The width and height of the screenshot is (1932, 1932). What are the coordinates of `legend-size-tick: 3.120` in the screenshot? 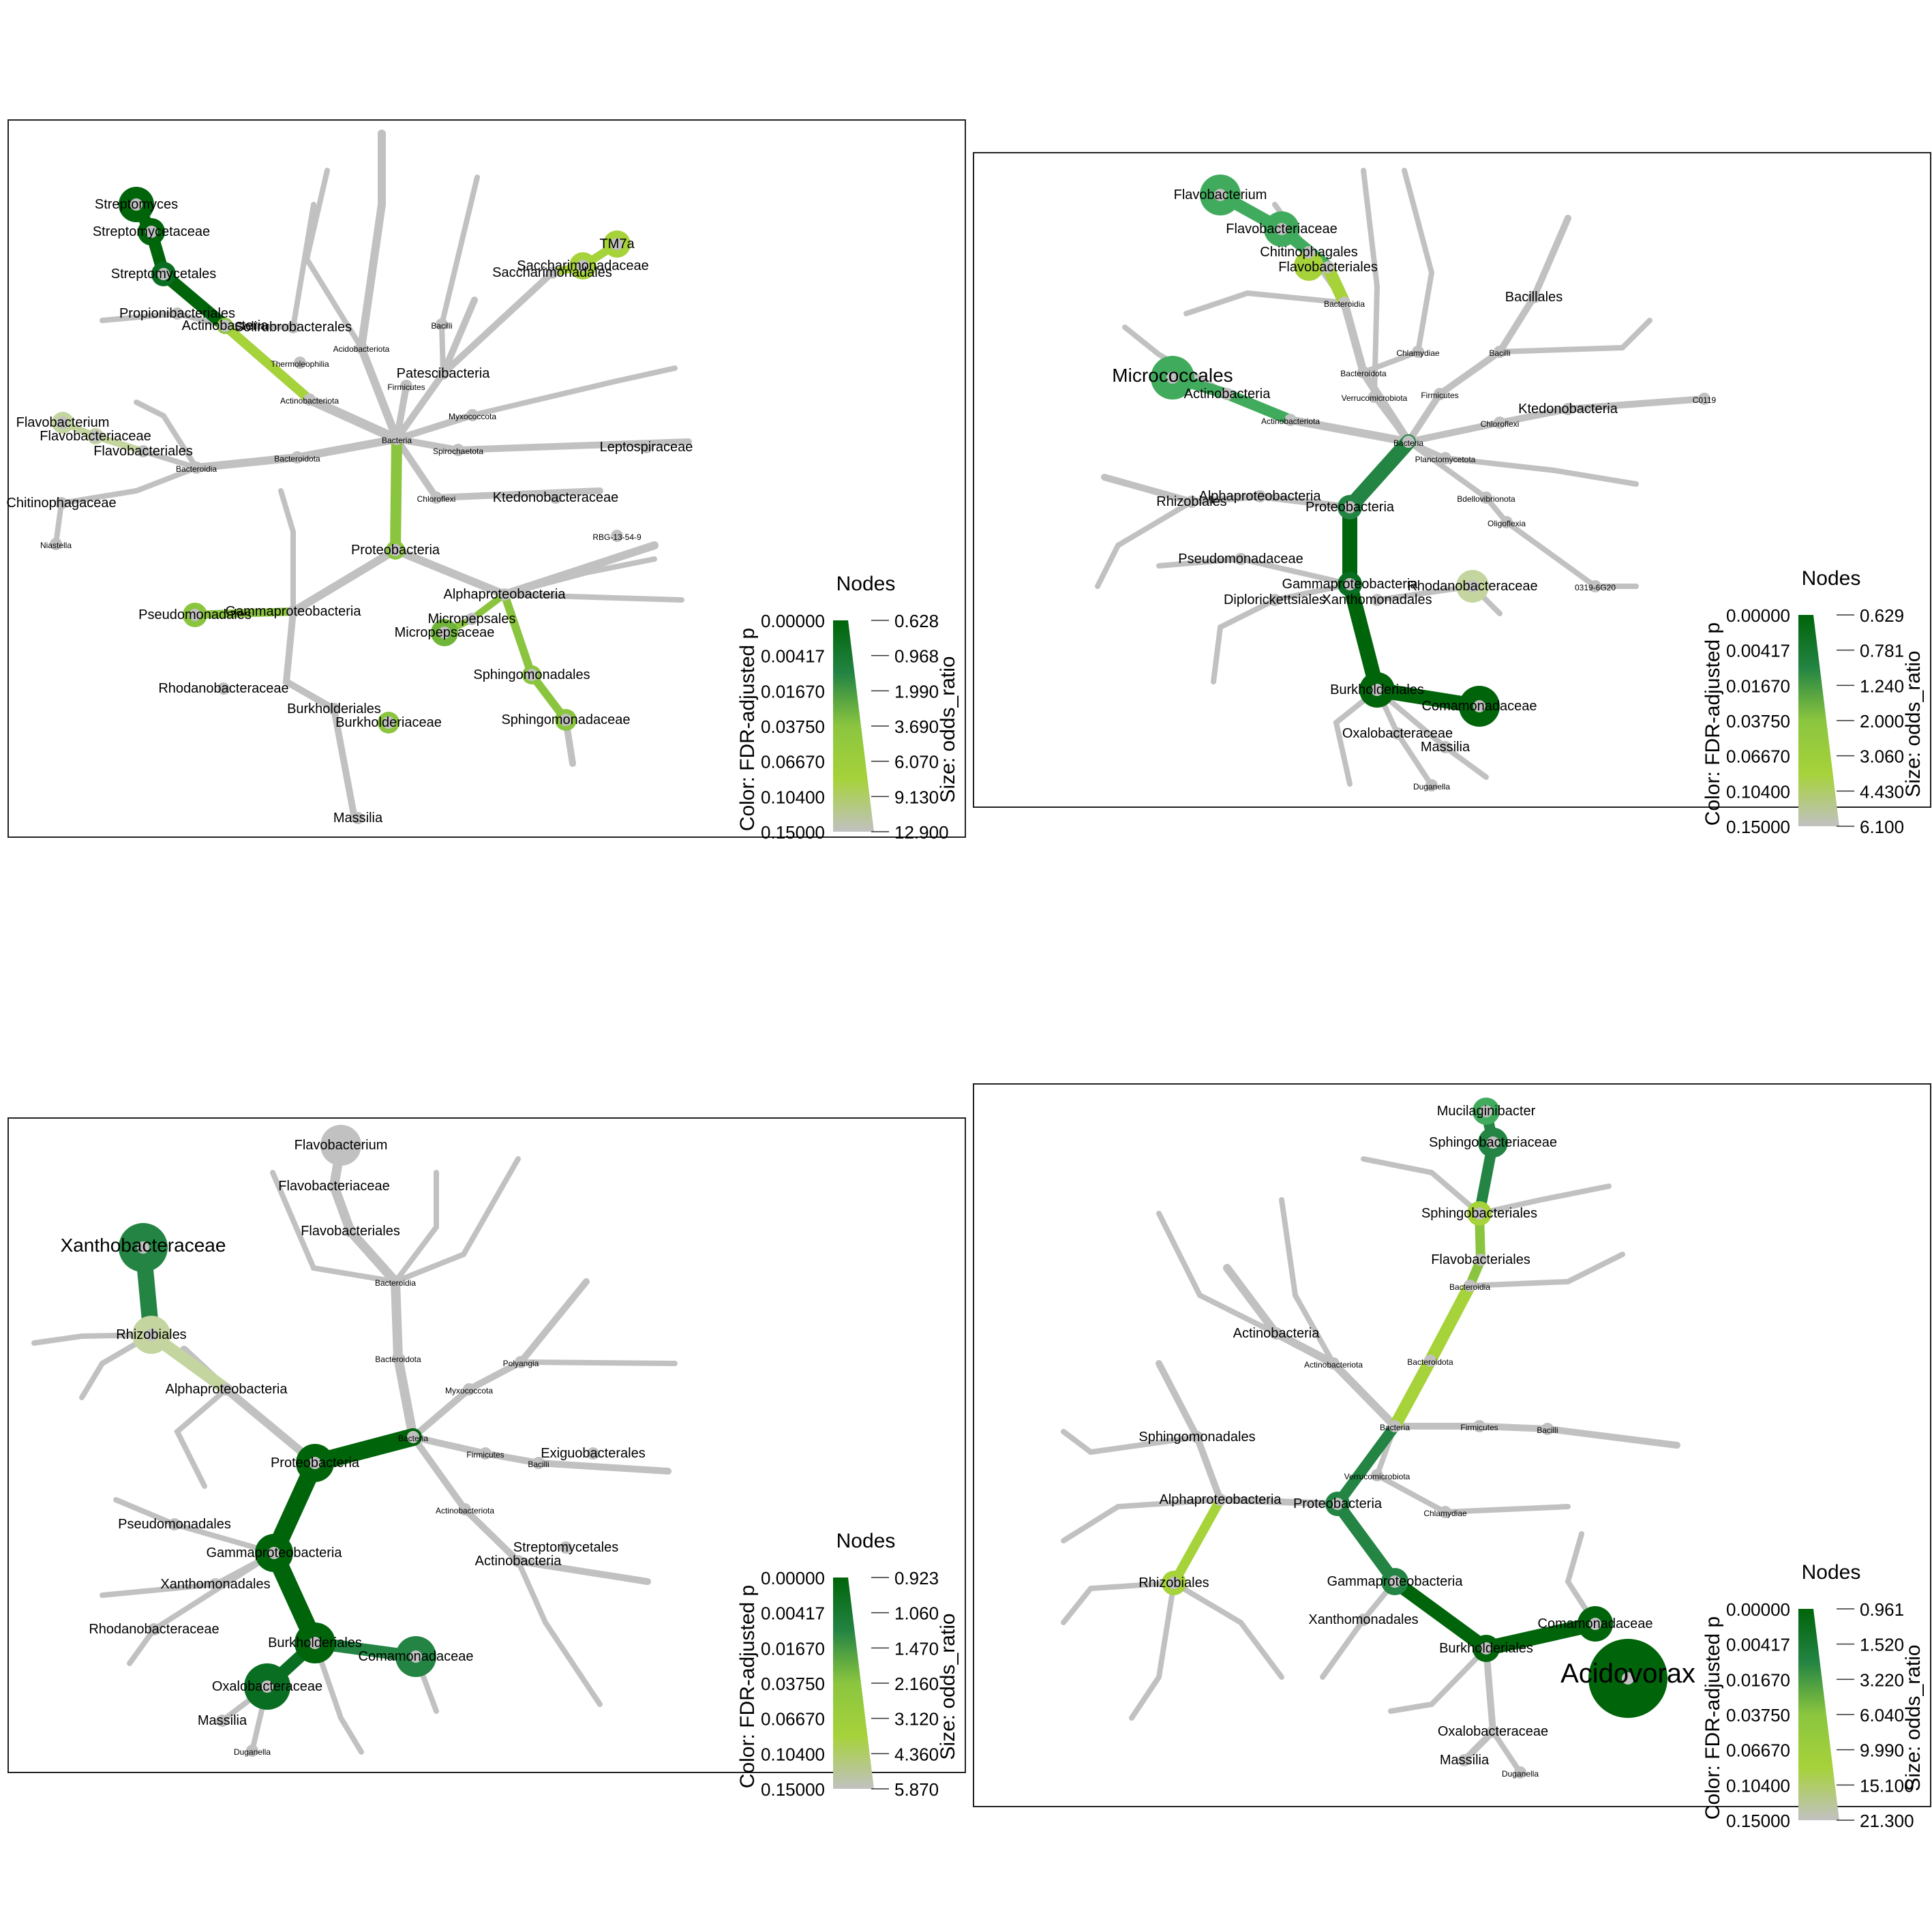 It's located at (917, 1720).